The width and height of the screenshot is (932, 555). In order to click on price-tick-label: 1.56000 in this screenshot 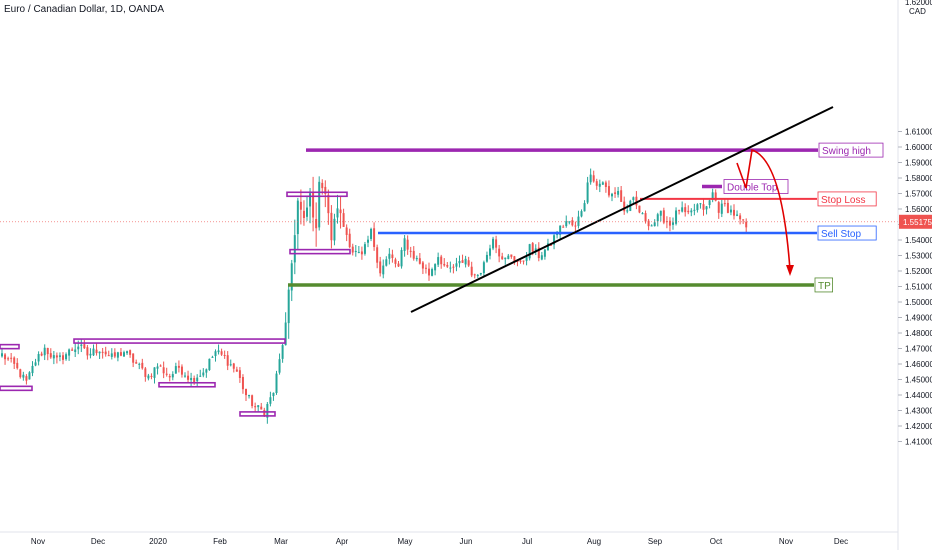, I will do `click(918, 209)`.